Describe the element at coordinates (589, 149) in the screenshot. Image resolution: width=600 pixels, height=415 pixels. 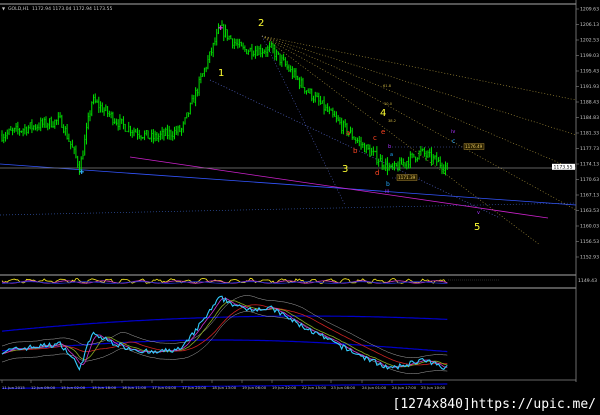
I see `y-tick-label: 1177.73` at that location.